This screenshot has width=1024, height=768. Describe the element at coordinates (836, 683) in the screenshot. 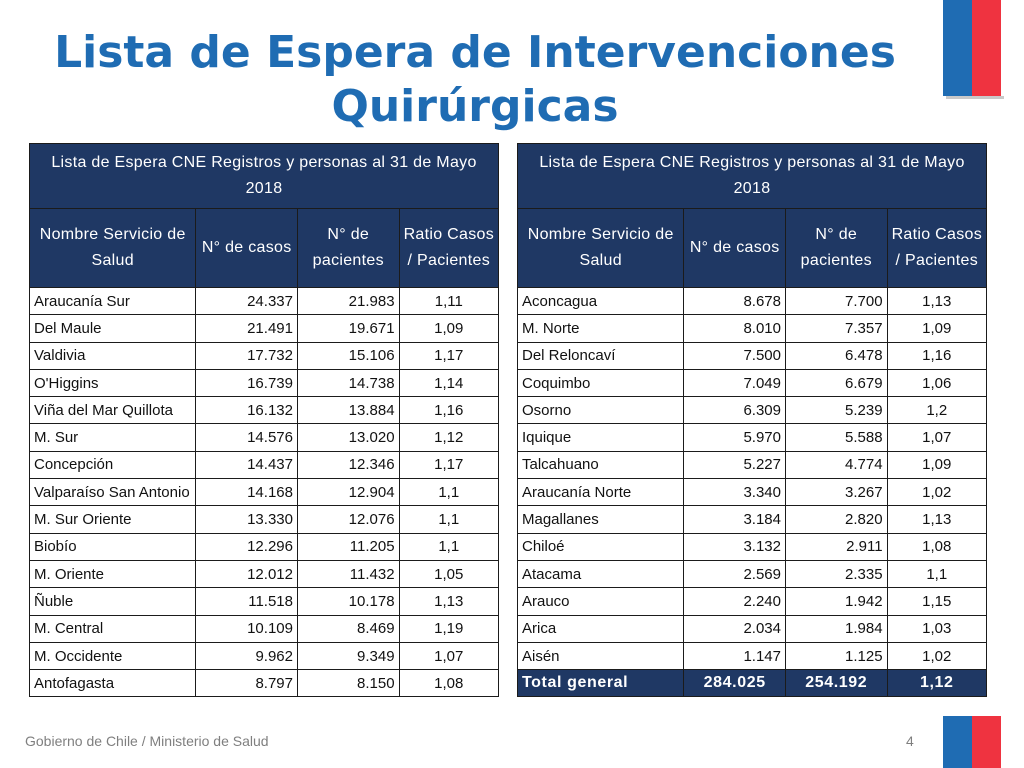

I see `total-pacientes: 254.192` at that location.